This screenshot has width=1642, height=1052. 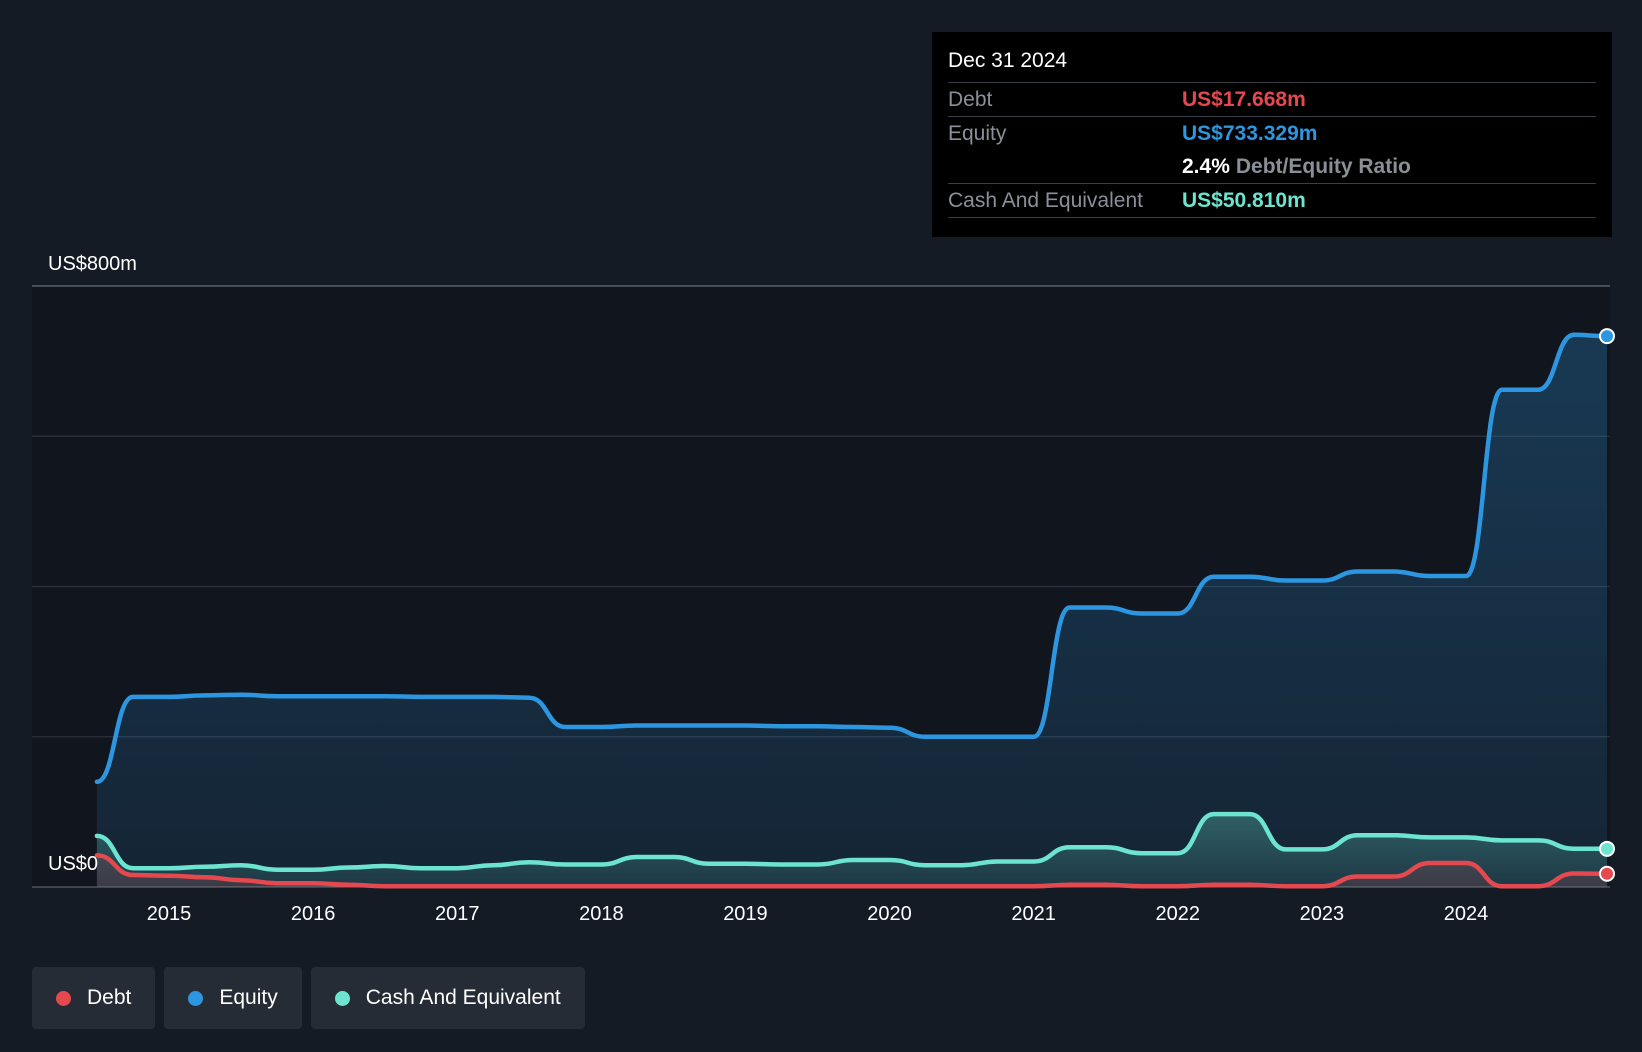 What do you see at coordinates (1322, 914) in the screenshot?
I see `x-tick-label: 2023` at bounding box center [1322, 914].